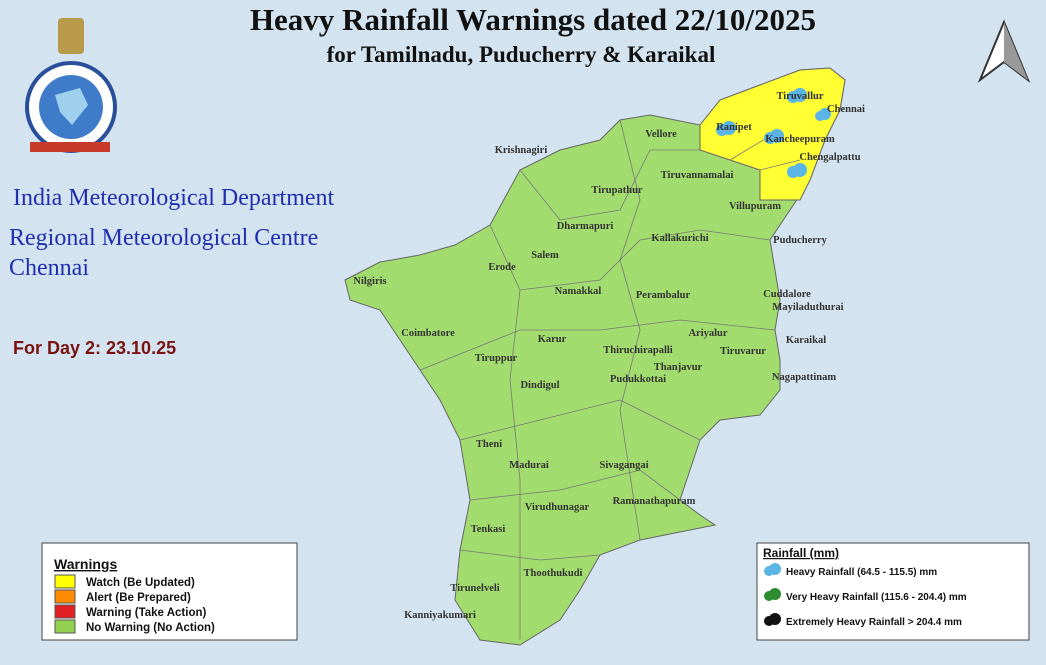 The width and height of the screenshot is (1046, 665). What do you see at coordinates (743, 351) in the screenshot?
I see `district-label: Tiruvarur` at bounding box center [743, 351].